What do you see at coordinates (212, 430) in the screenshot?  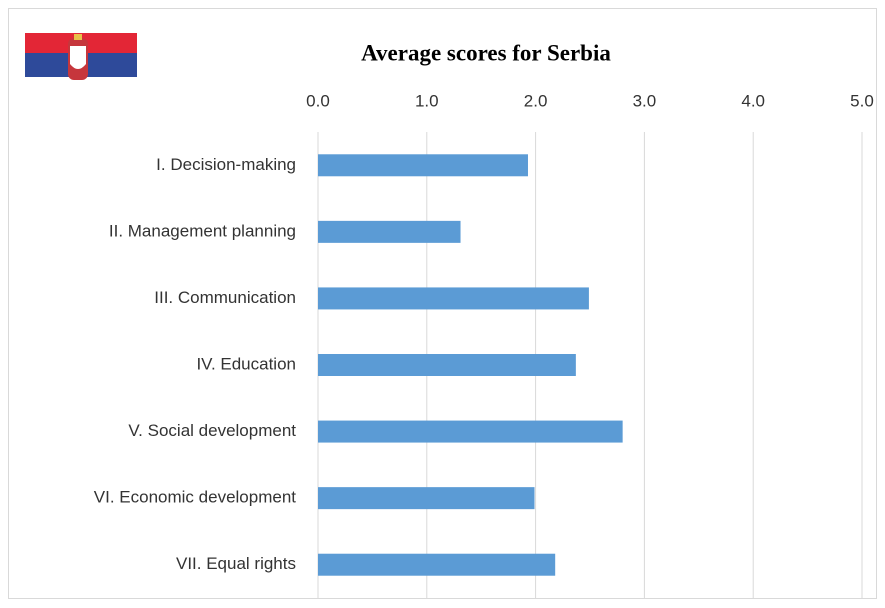 I see `y-tick-label: V. Social development` at bounding box center [212, 430].